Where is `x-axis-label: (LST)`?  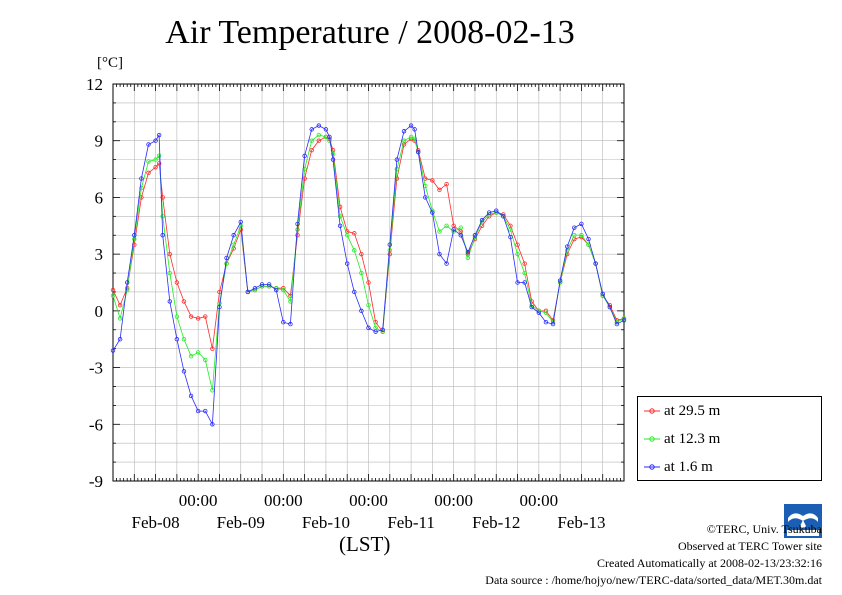
x-axis-label: (LST) is located at coordinates (365, 544).